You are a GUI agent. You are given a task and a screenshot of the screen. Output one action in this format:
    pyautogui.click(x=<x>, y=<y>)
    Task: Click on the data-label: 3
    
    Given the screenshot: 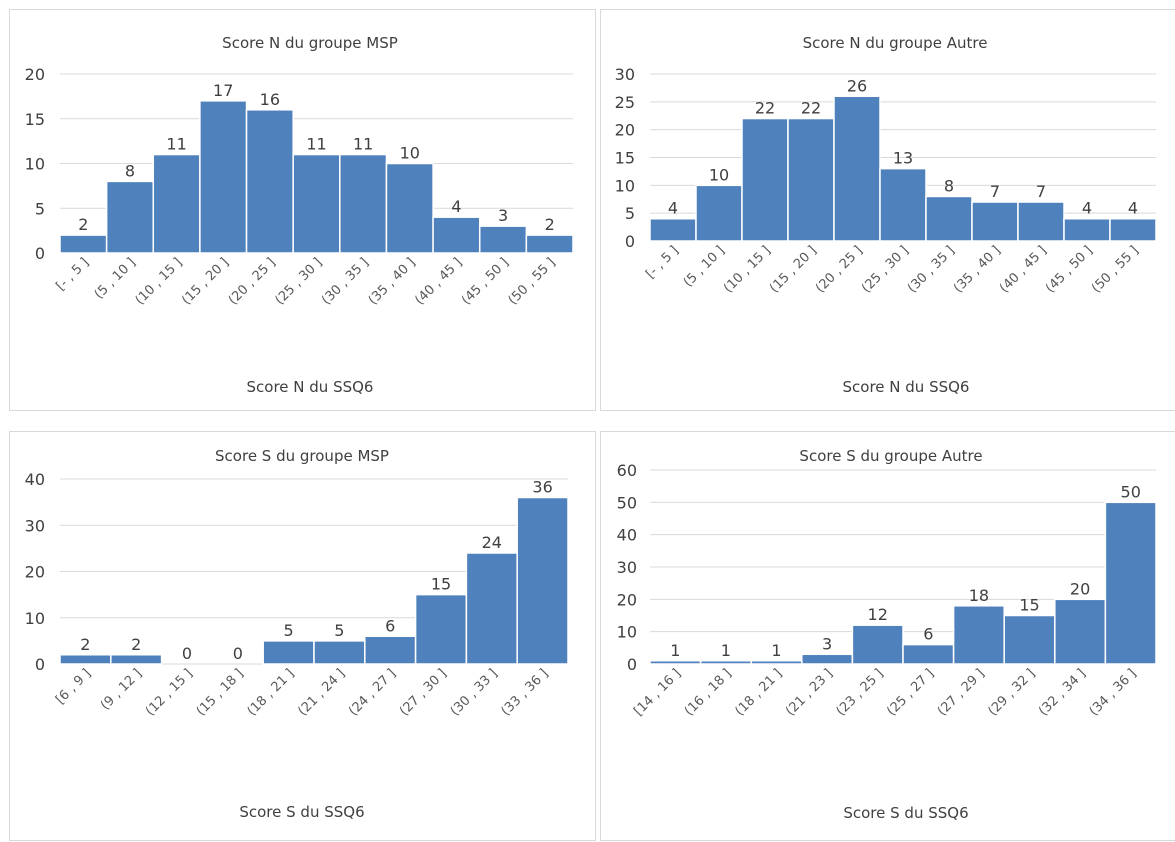 What is the action you would take?
    pyautogui.click(x=503, y=215)
    